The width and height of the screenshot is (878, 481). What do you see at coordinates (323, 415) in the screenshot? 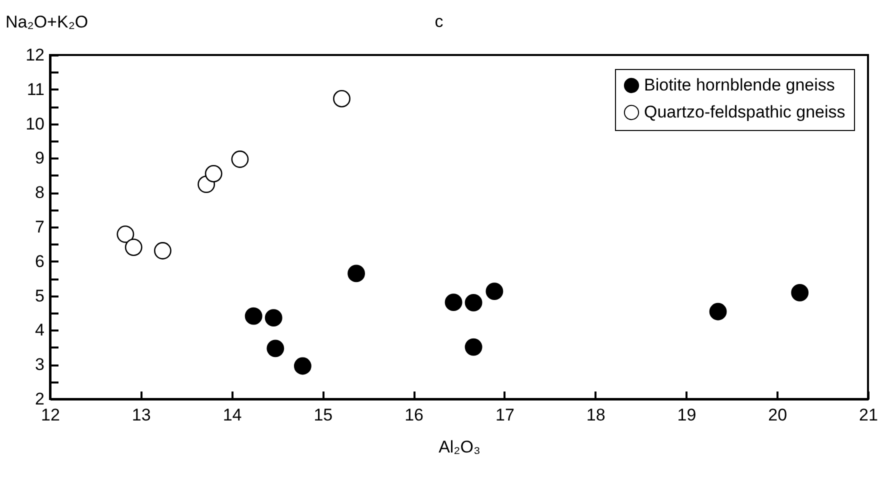
I see `x-tick-label: 15` at bounding box center [323, 415].